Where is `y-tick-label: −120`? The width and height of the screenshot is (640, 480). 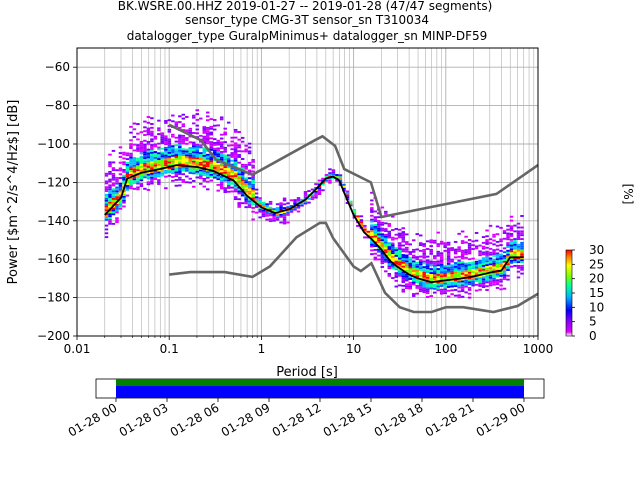 y-tick-label: −120 is located at coordinates (53, 182).